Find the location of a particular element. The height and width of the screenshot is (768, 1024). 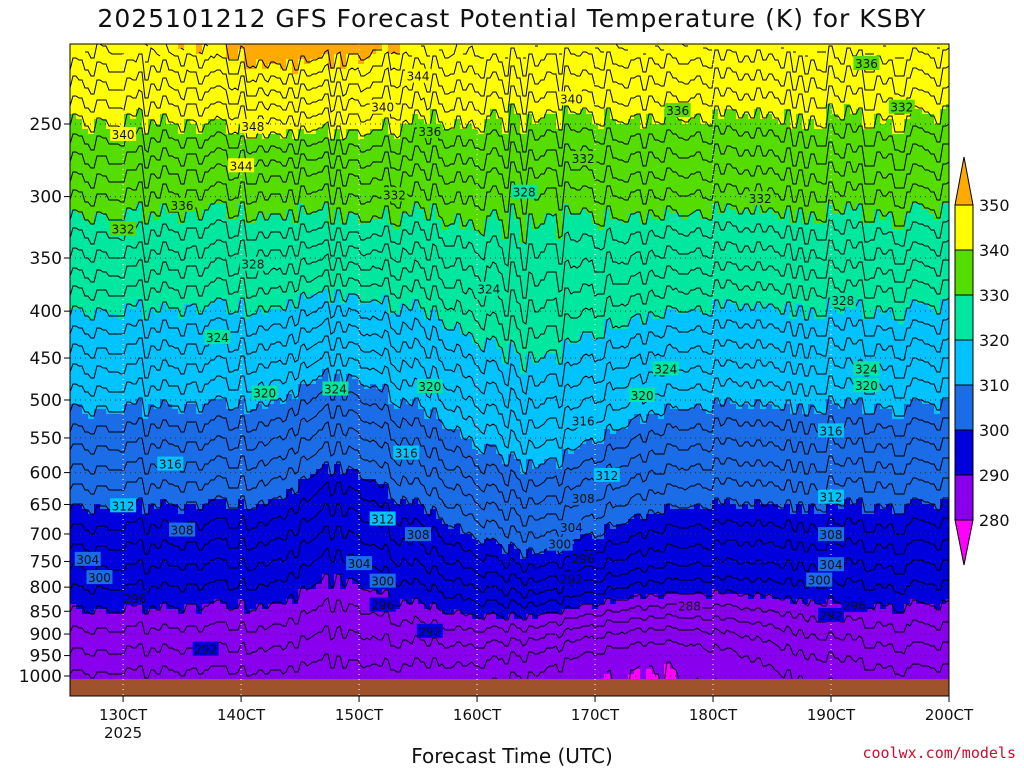

y-tick-label: 250 is located at coordinates (46, 125).